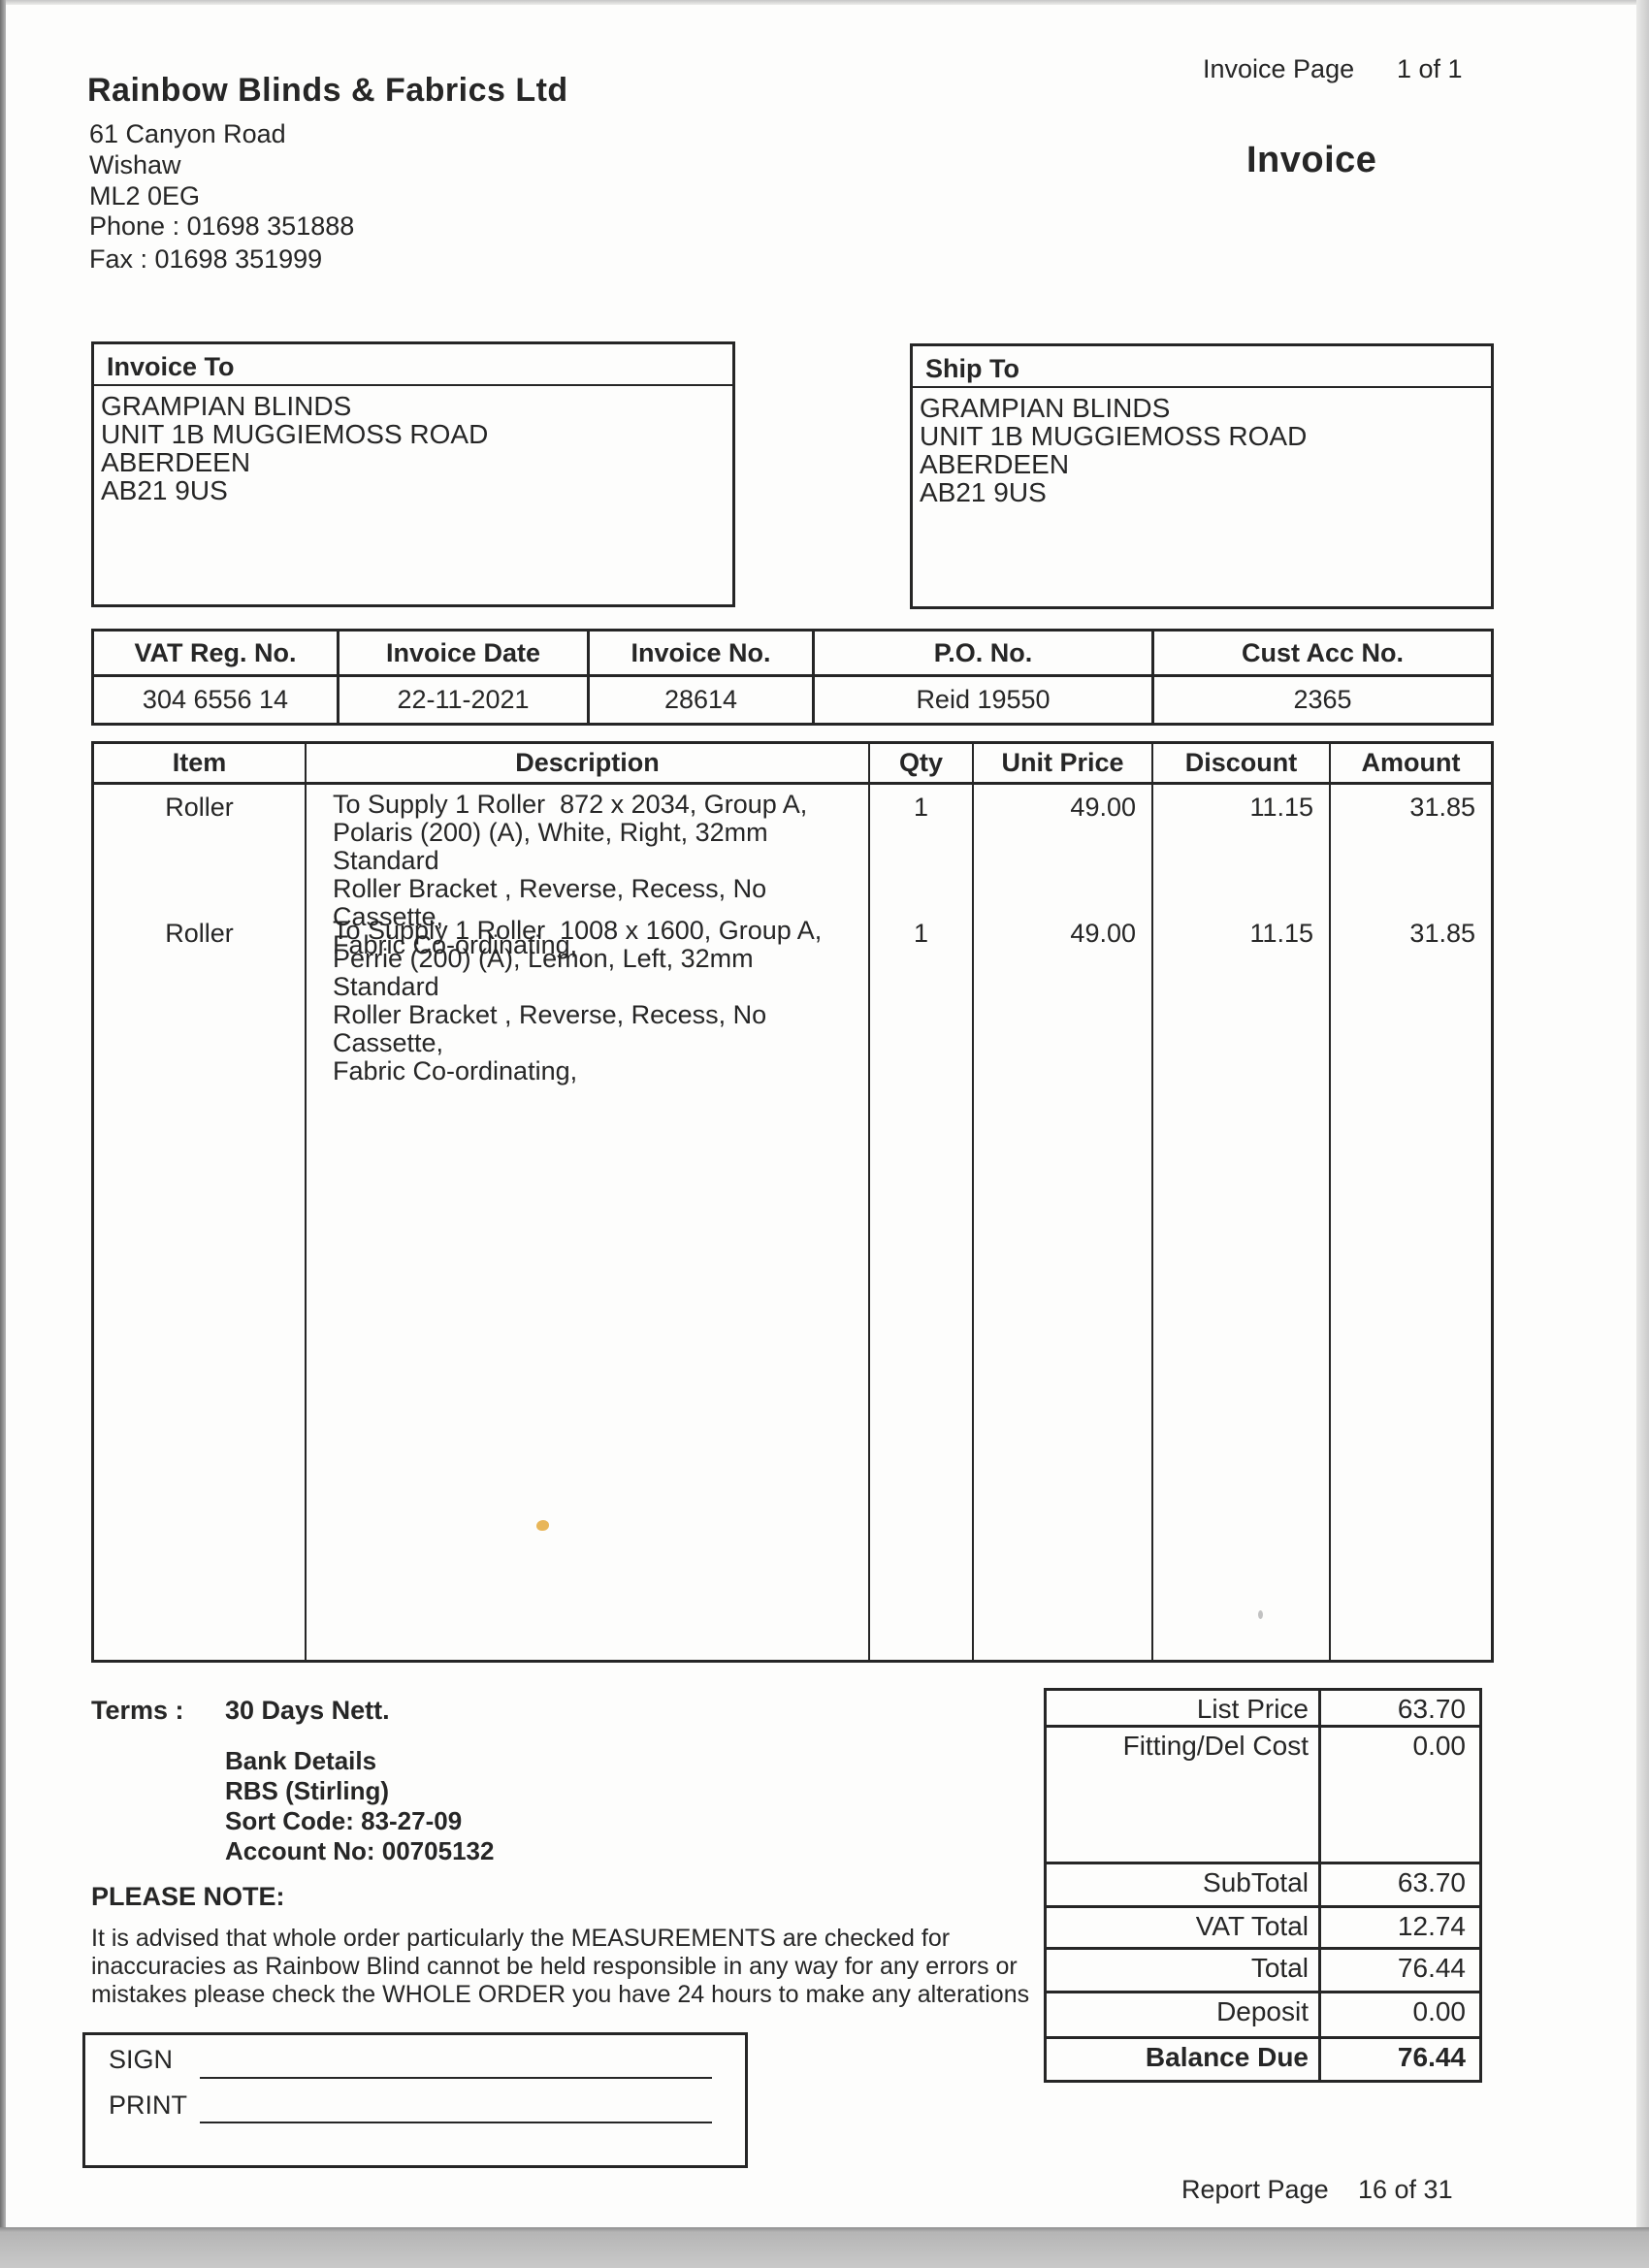 The image size is (1649, 2268). I want to click on items-header-amount: Amount, so click(1411, 764).